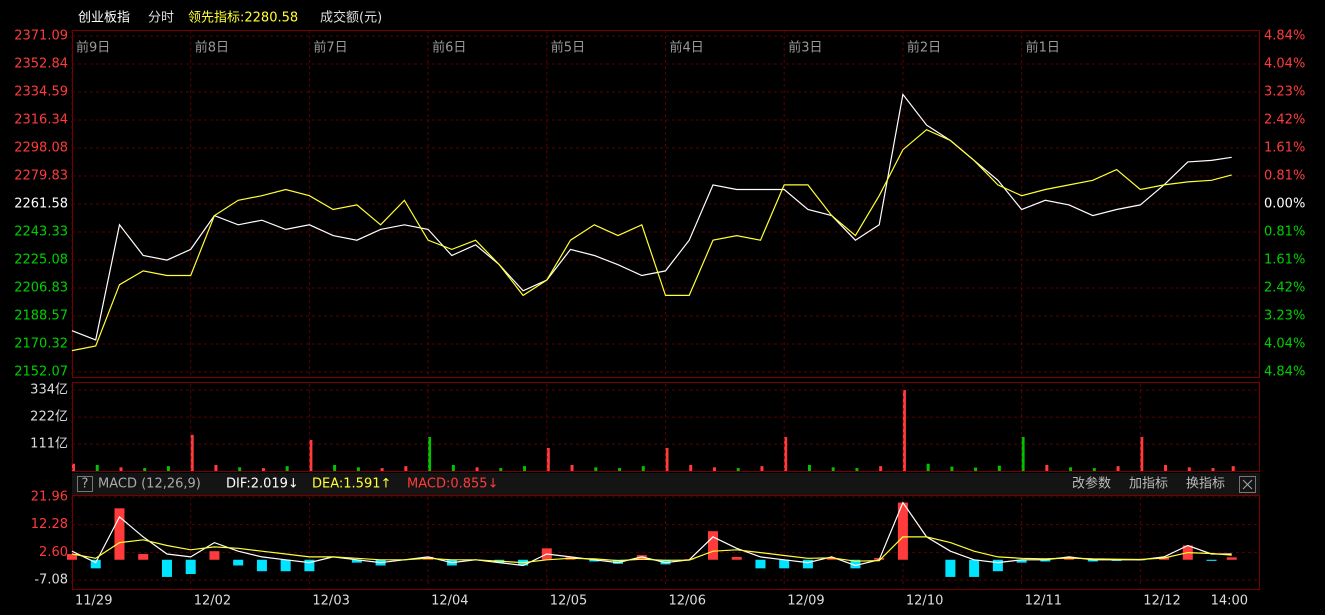 The image size is (1325, 615). I want to click on dif-legend: DIF:2.019↓, so click(262, 484).